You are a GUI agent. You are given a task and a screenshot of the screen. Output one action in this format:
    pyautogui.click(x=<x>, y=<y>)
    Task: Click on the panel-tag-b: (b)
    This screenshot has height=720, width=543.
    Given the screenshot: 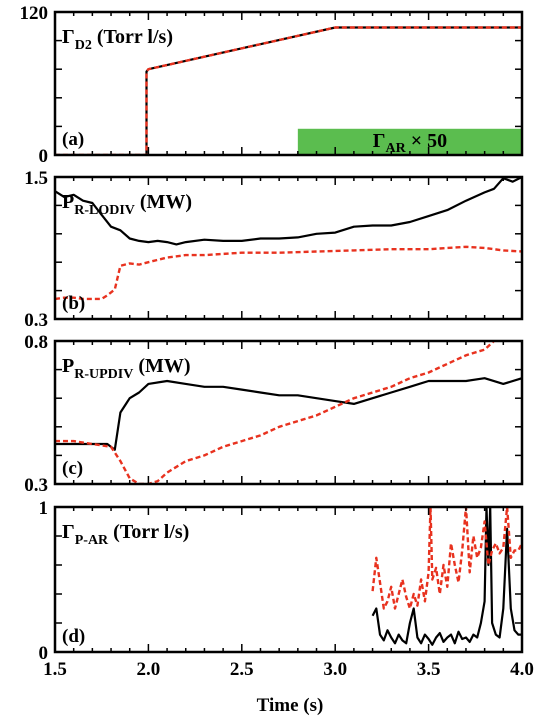 What is the action you would take?
    pyautogui.click(x=73, y=303)
    